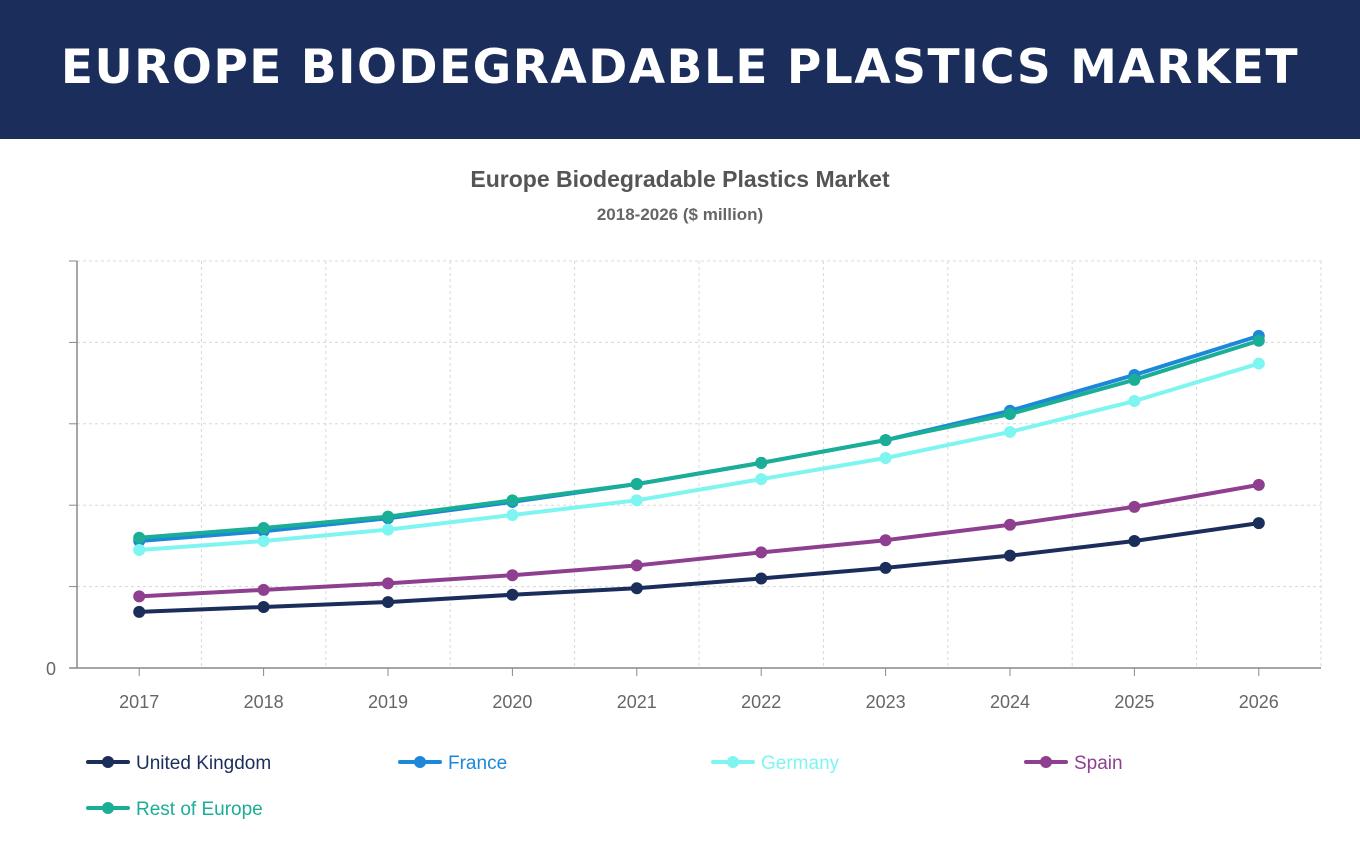 Image resolution: width=1360 pixels, height=850 pixels. I want to click on legend-marker-spain, so click(1046, 762).